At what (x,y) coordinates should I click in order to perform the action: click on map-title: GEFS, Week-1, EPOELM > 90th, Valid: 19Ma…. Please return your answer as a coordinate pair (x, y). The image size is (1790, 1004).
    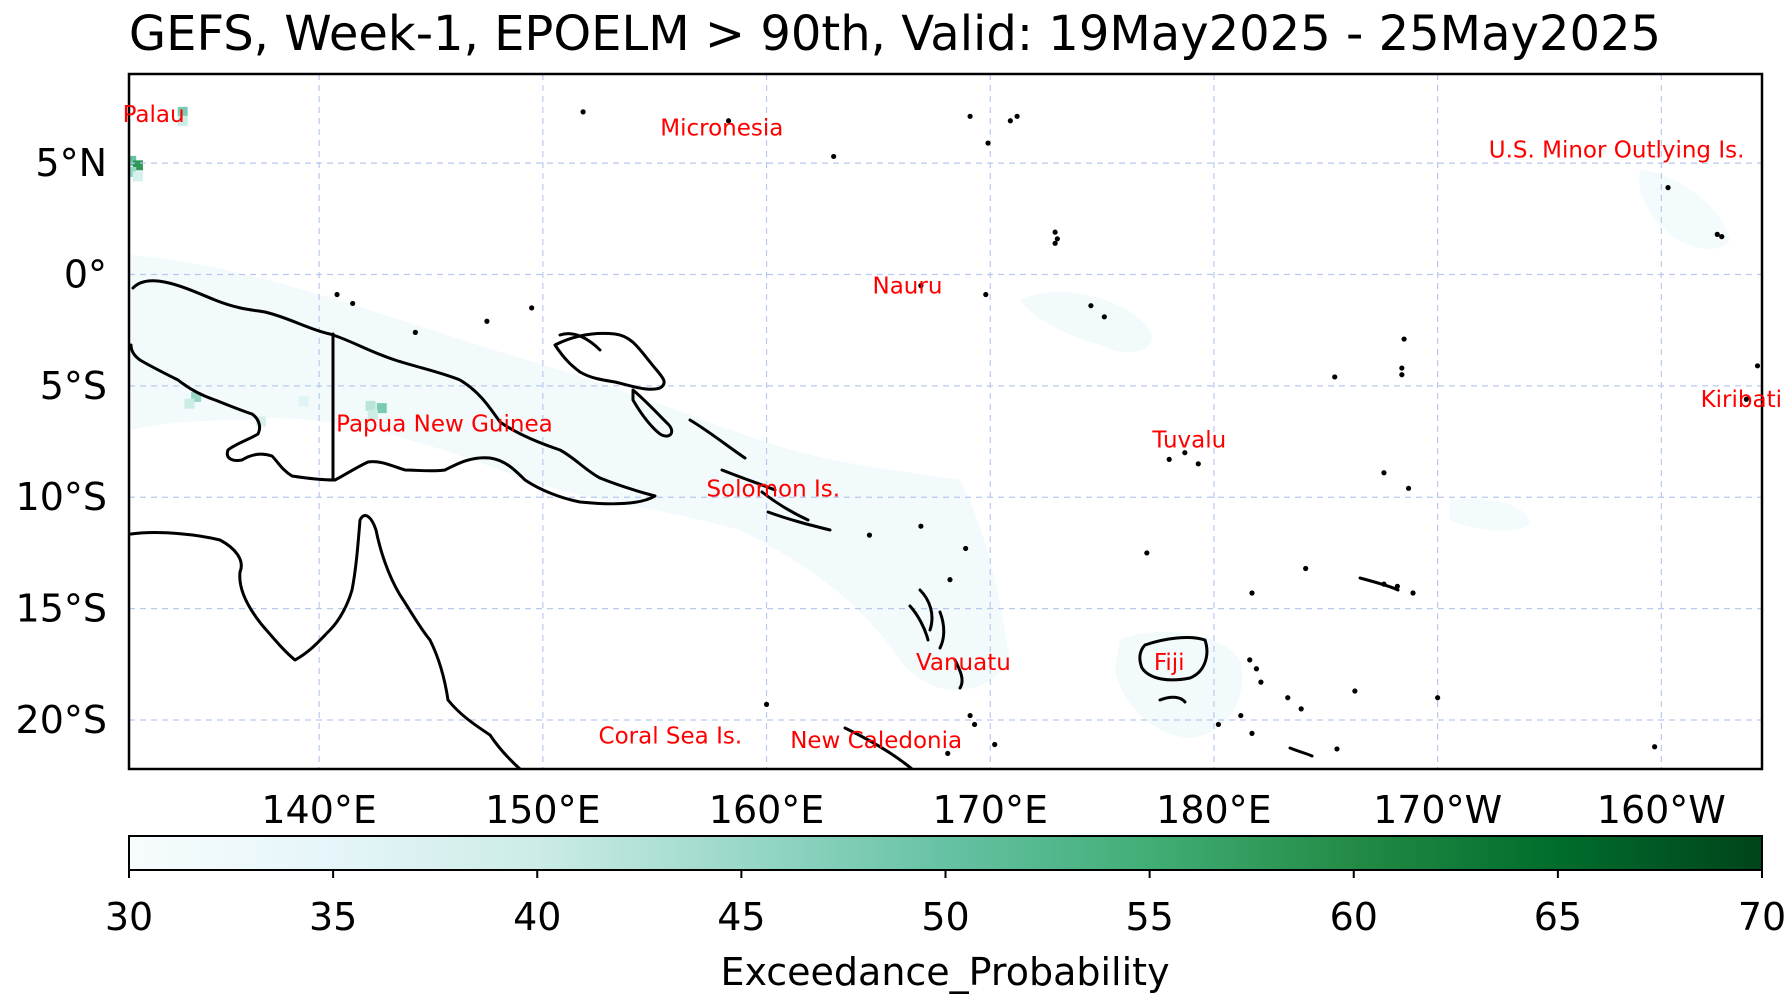
    Looking at the image, I should click on (895, 34).